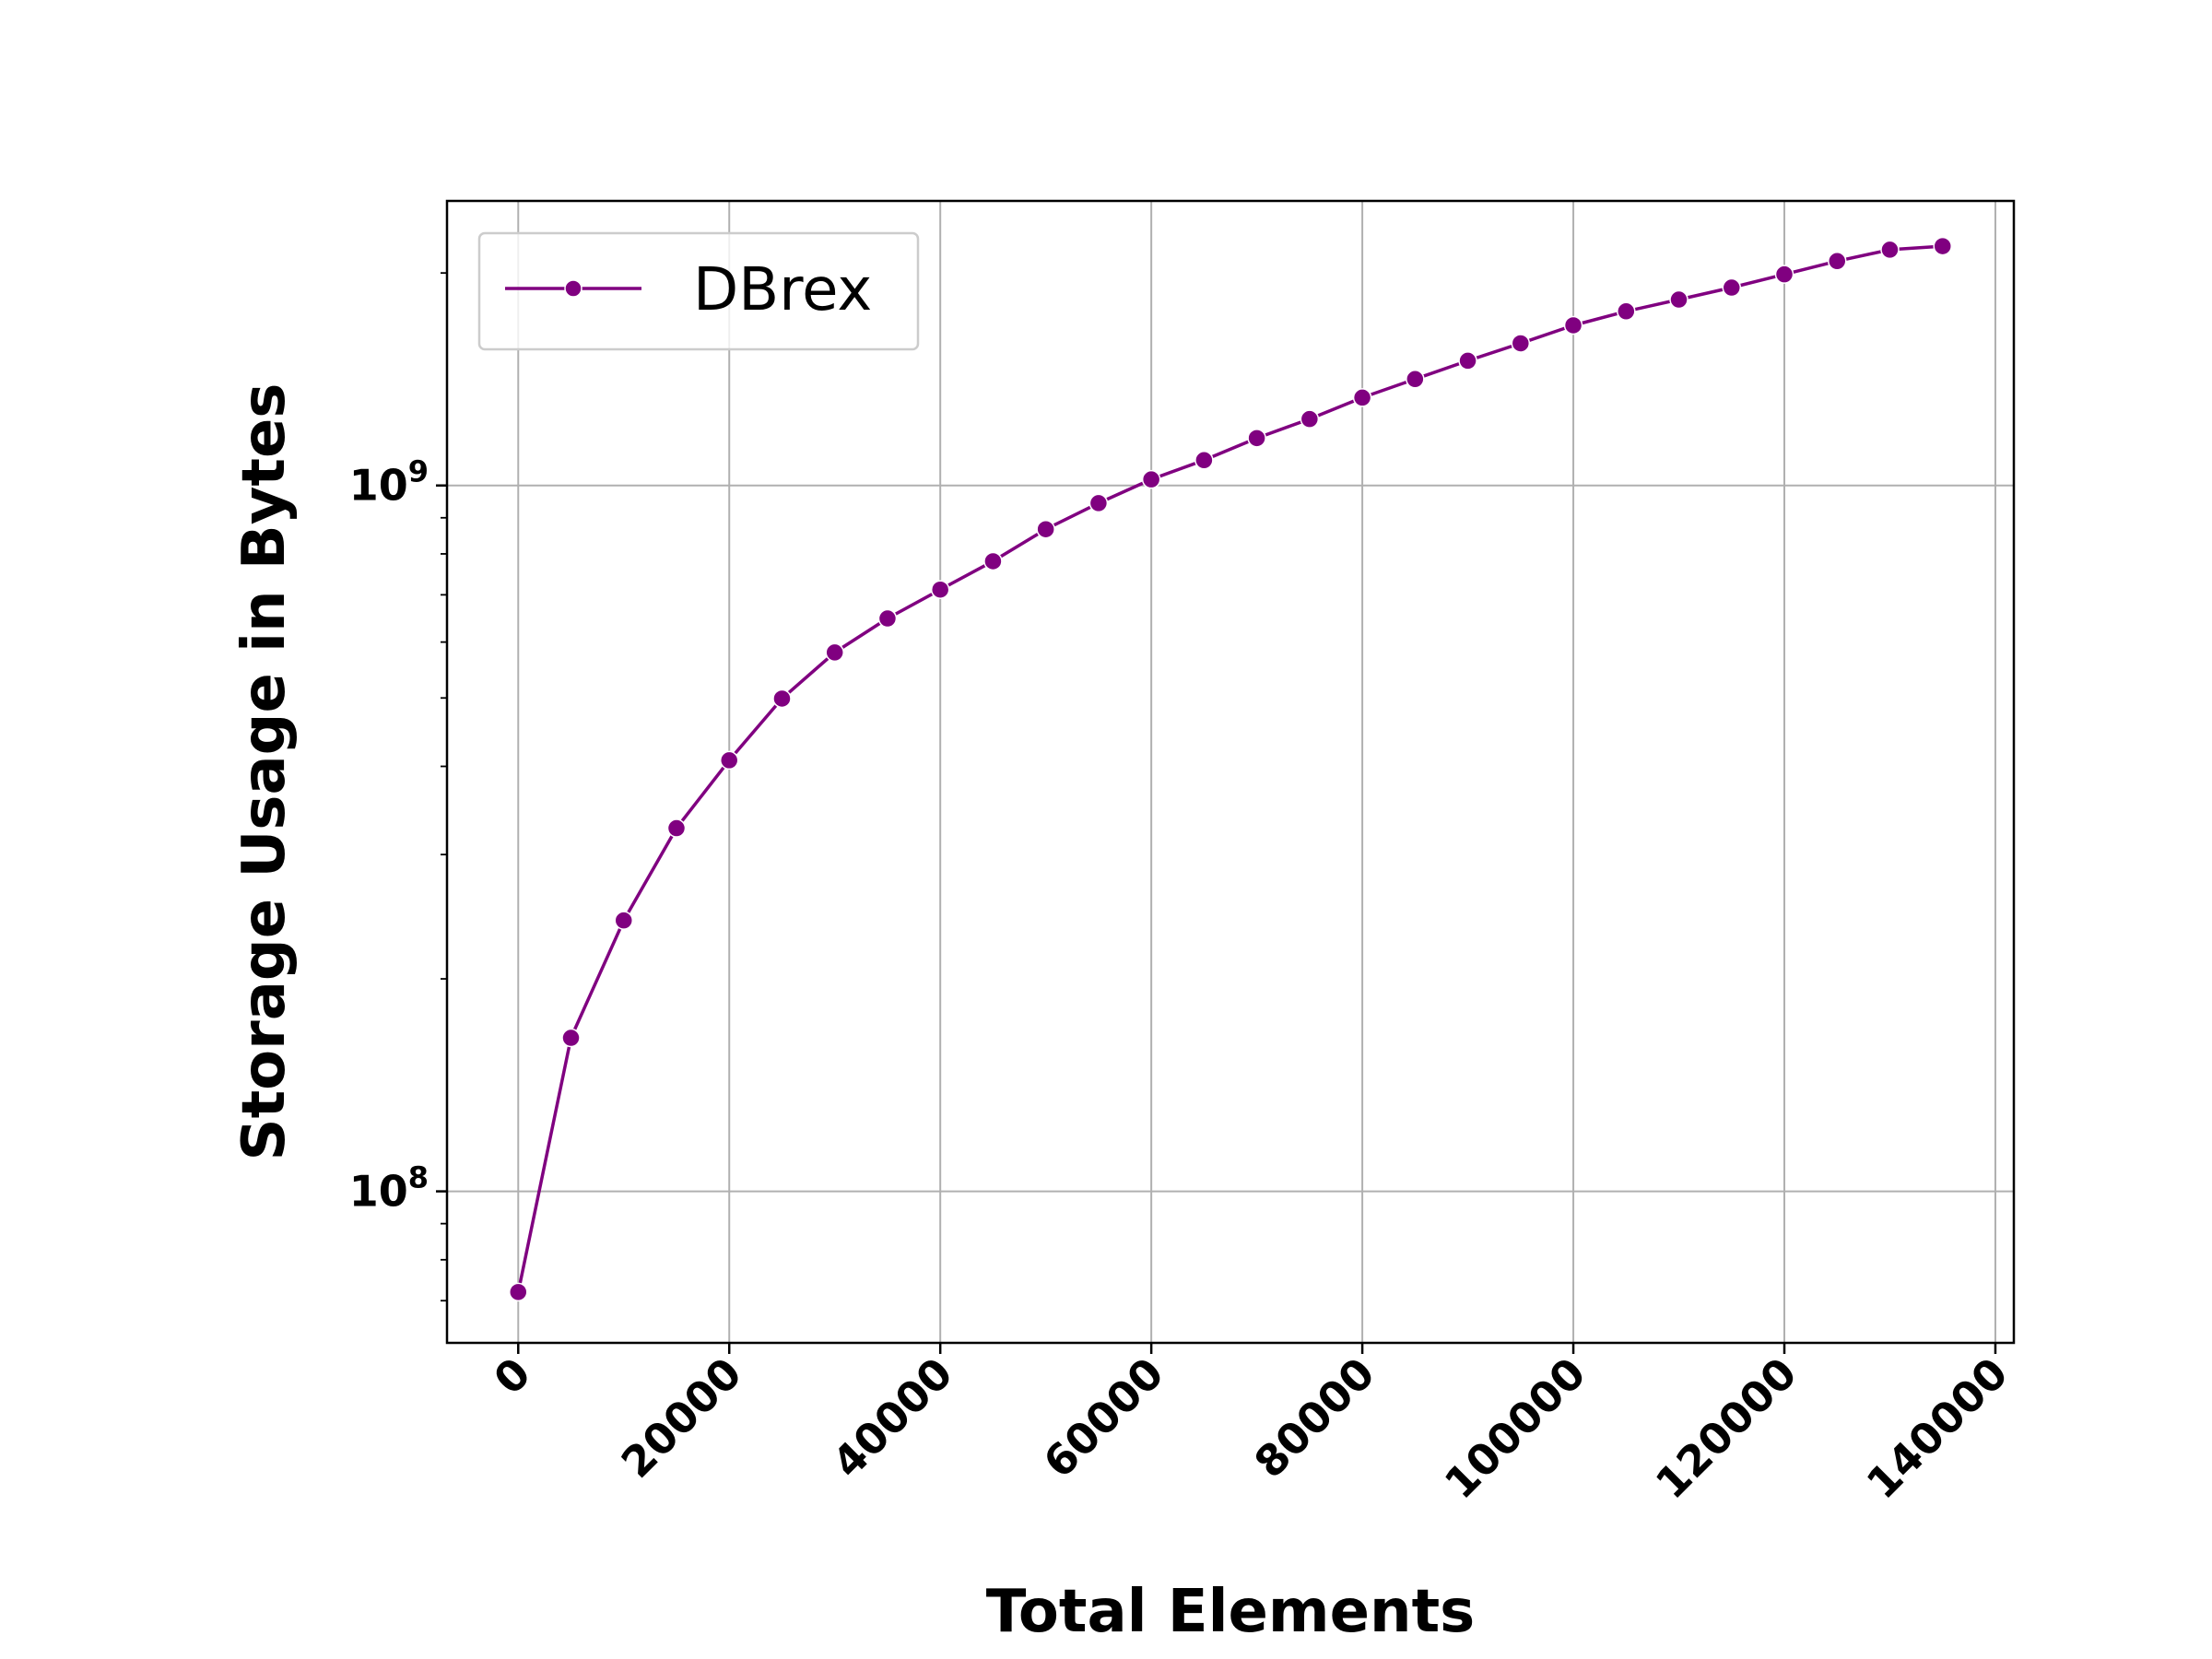 The height and width of the screenshot is (1659, 2212). I want to click on legend: DBrex, so click(698, 291).